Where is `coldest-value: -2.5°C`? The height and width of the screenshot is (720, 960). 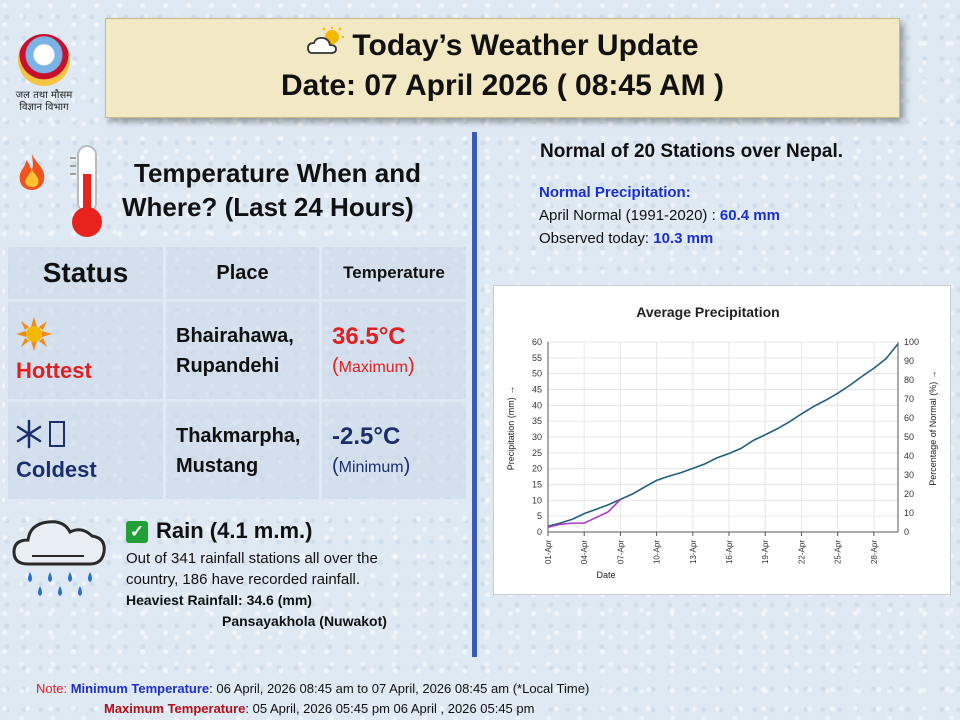 coldest-value: -2.5°C is located at coordinates (366, 436).